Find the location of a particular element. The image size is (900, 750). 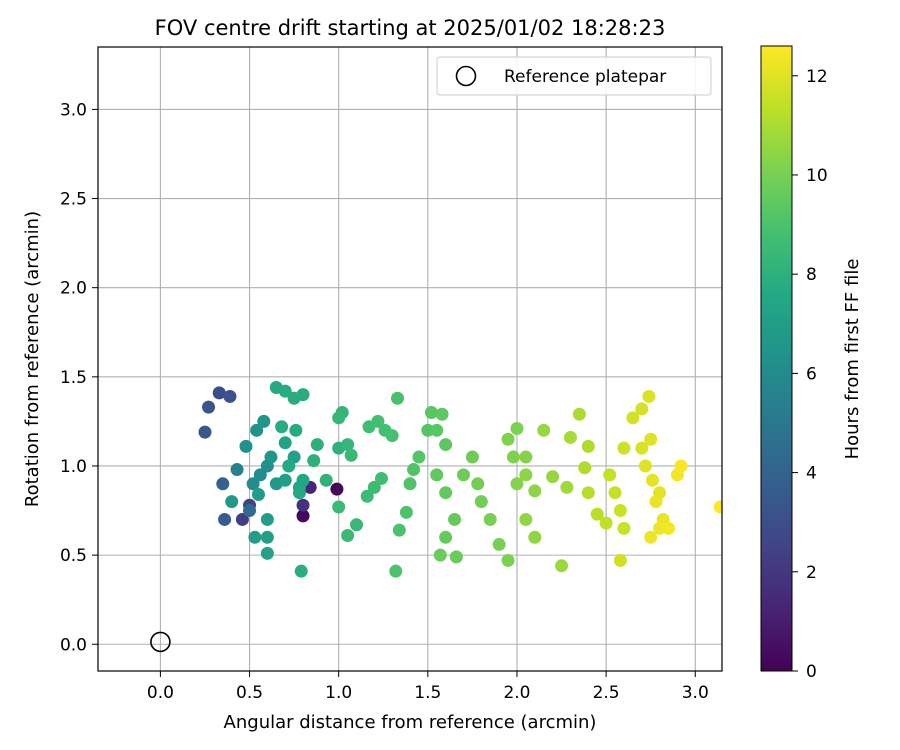

colorbar-tick-label: 8 is located at coordinates (811, 275).